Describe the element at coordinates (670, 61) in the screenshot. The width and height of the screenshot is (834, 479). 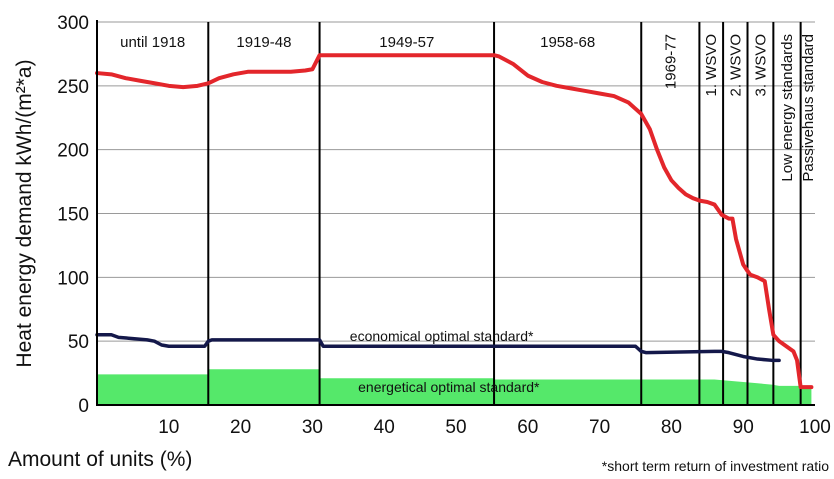
I see `period-label-4: 1969-77` at that location.